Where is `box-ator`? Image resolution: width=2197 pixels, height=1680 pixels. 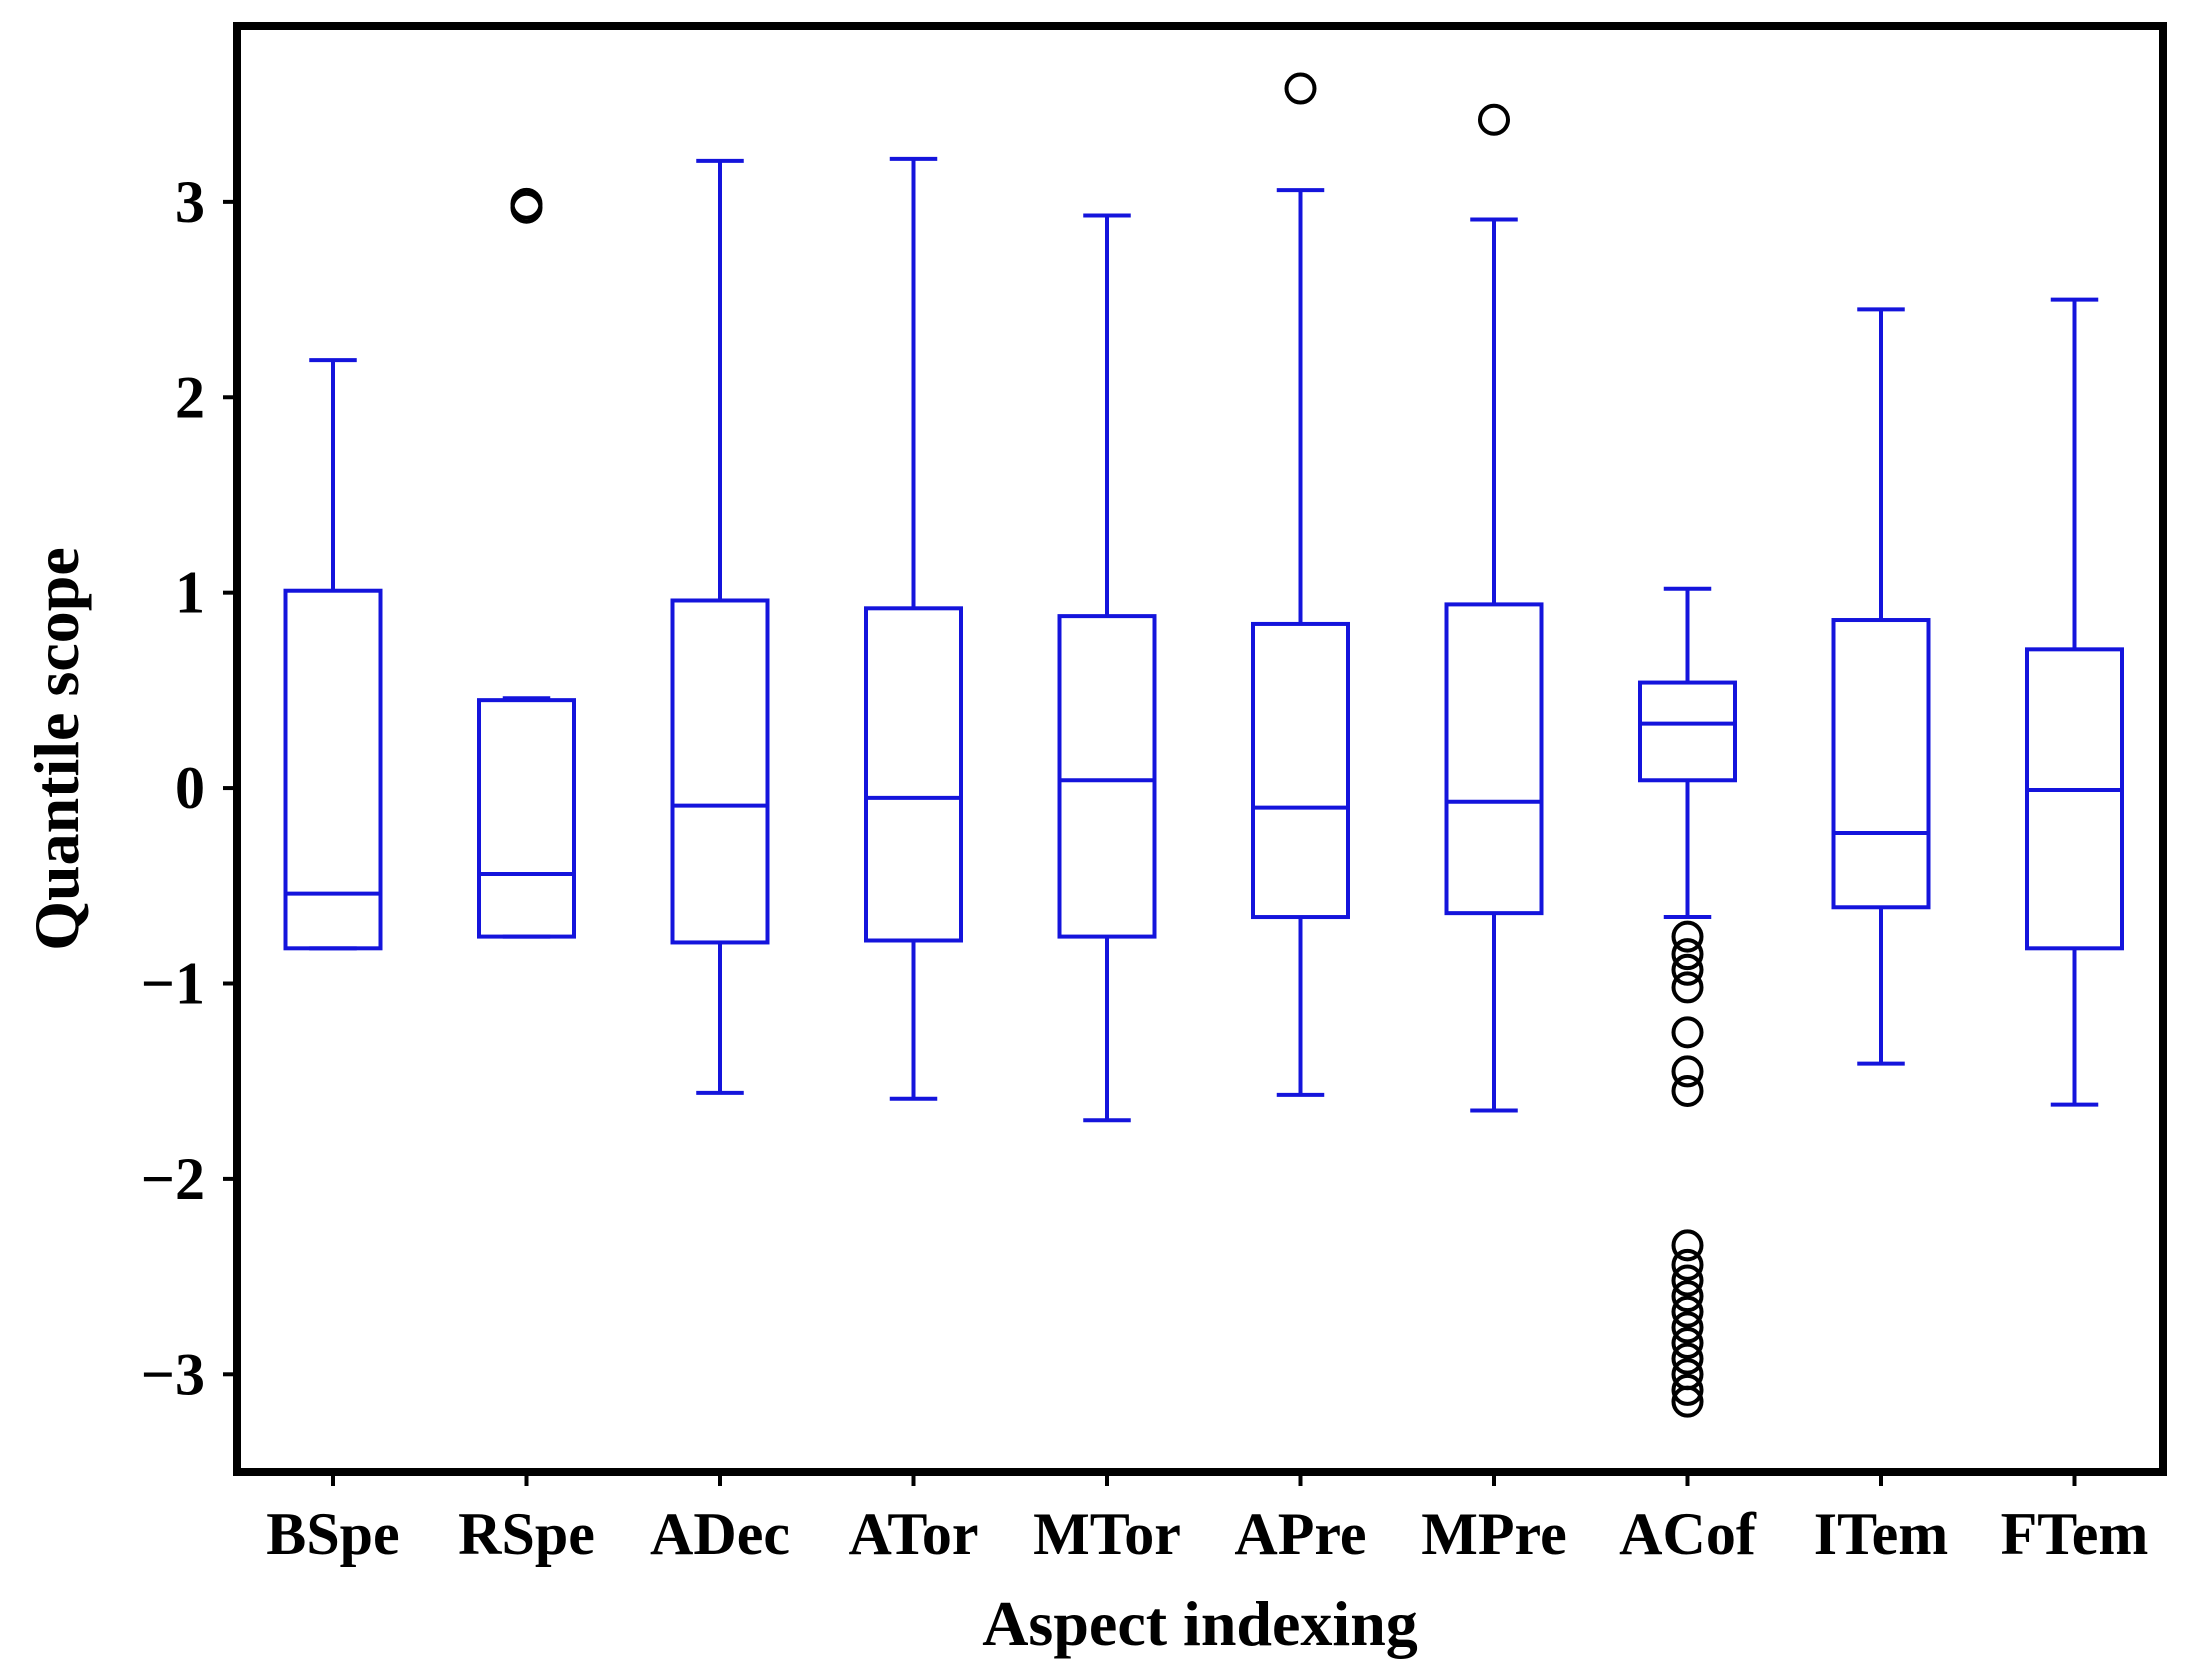 box-ator is located at coordinates (913, 628).